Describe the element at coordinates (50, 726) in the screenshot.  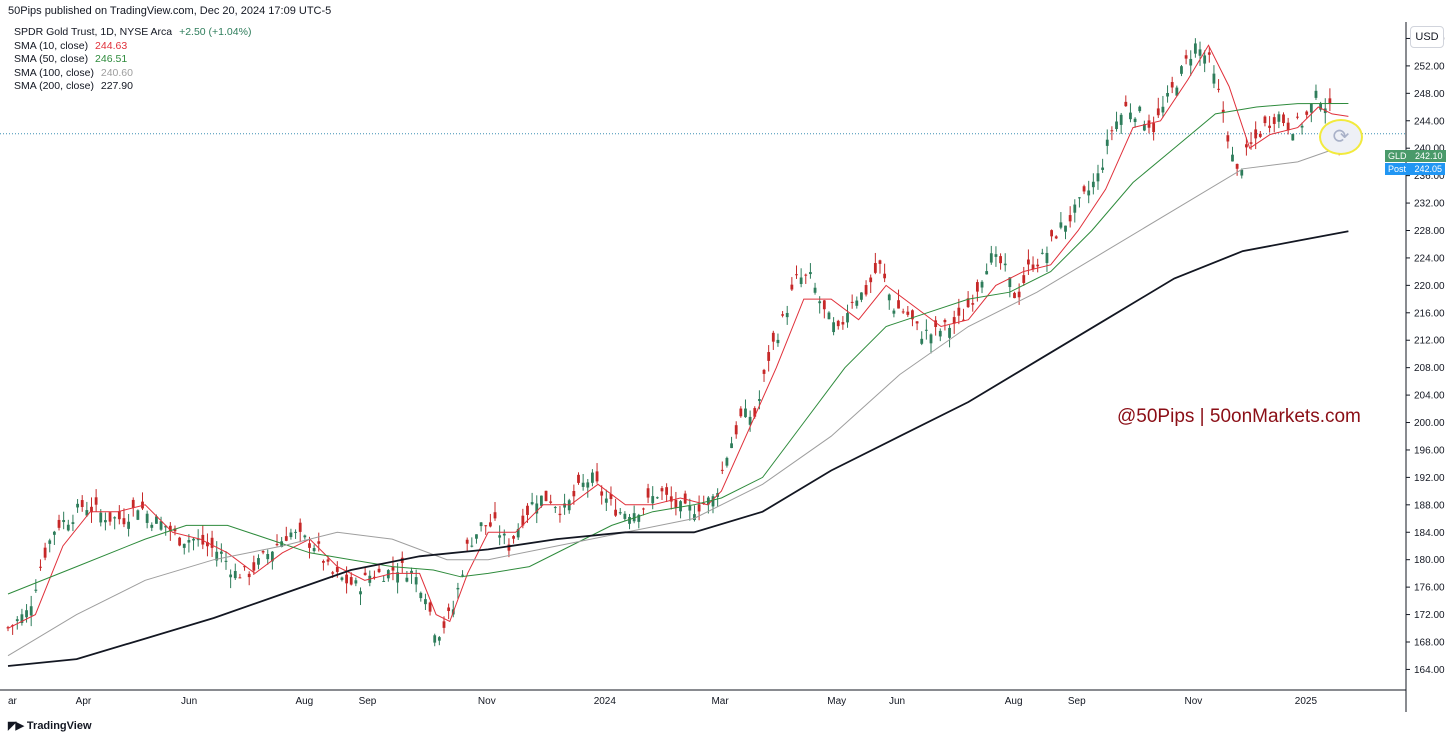
I see `tradingview-logo: ◤▶ TradingView` at that location.